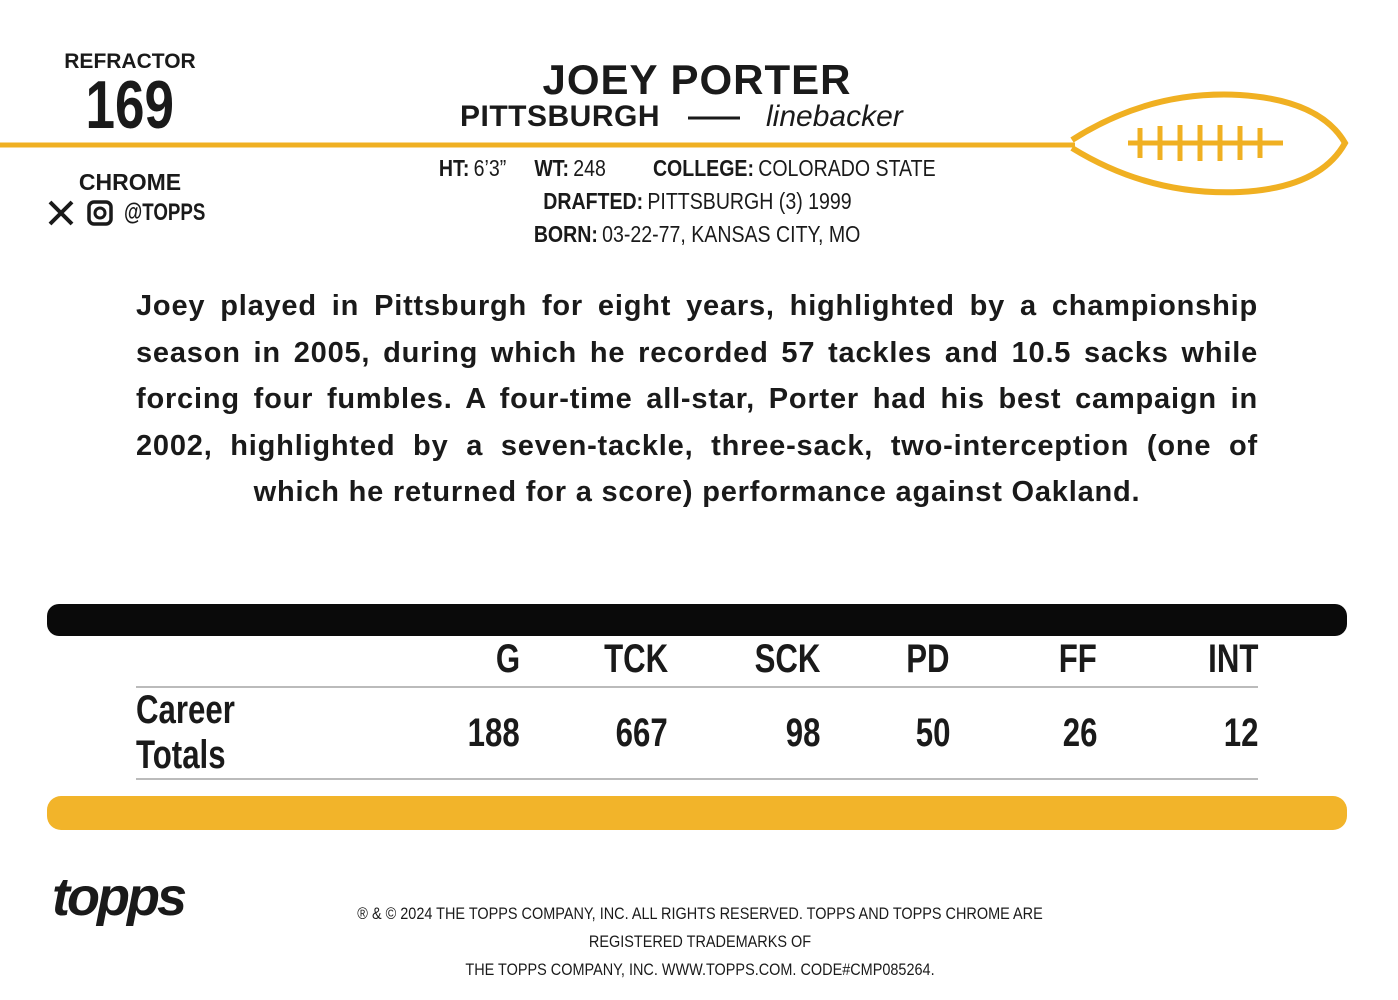 The width and height of the screenshot is (1398, 1000). I want to click on team: PITTSBURGH, so click(560, 116).